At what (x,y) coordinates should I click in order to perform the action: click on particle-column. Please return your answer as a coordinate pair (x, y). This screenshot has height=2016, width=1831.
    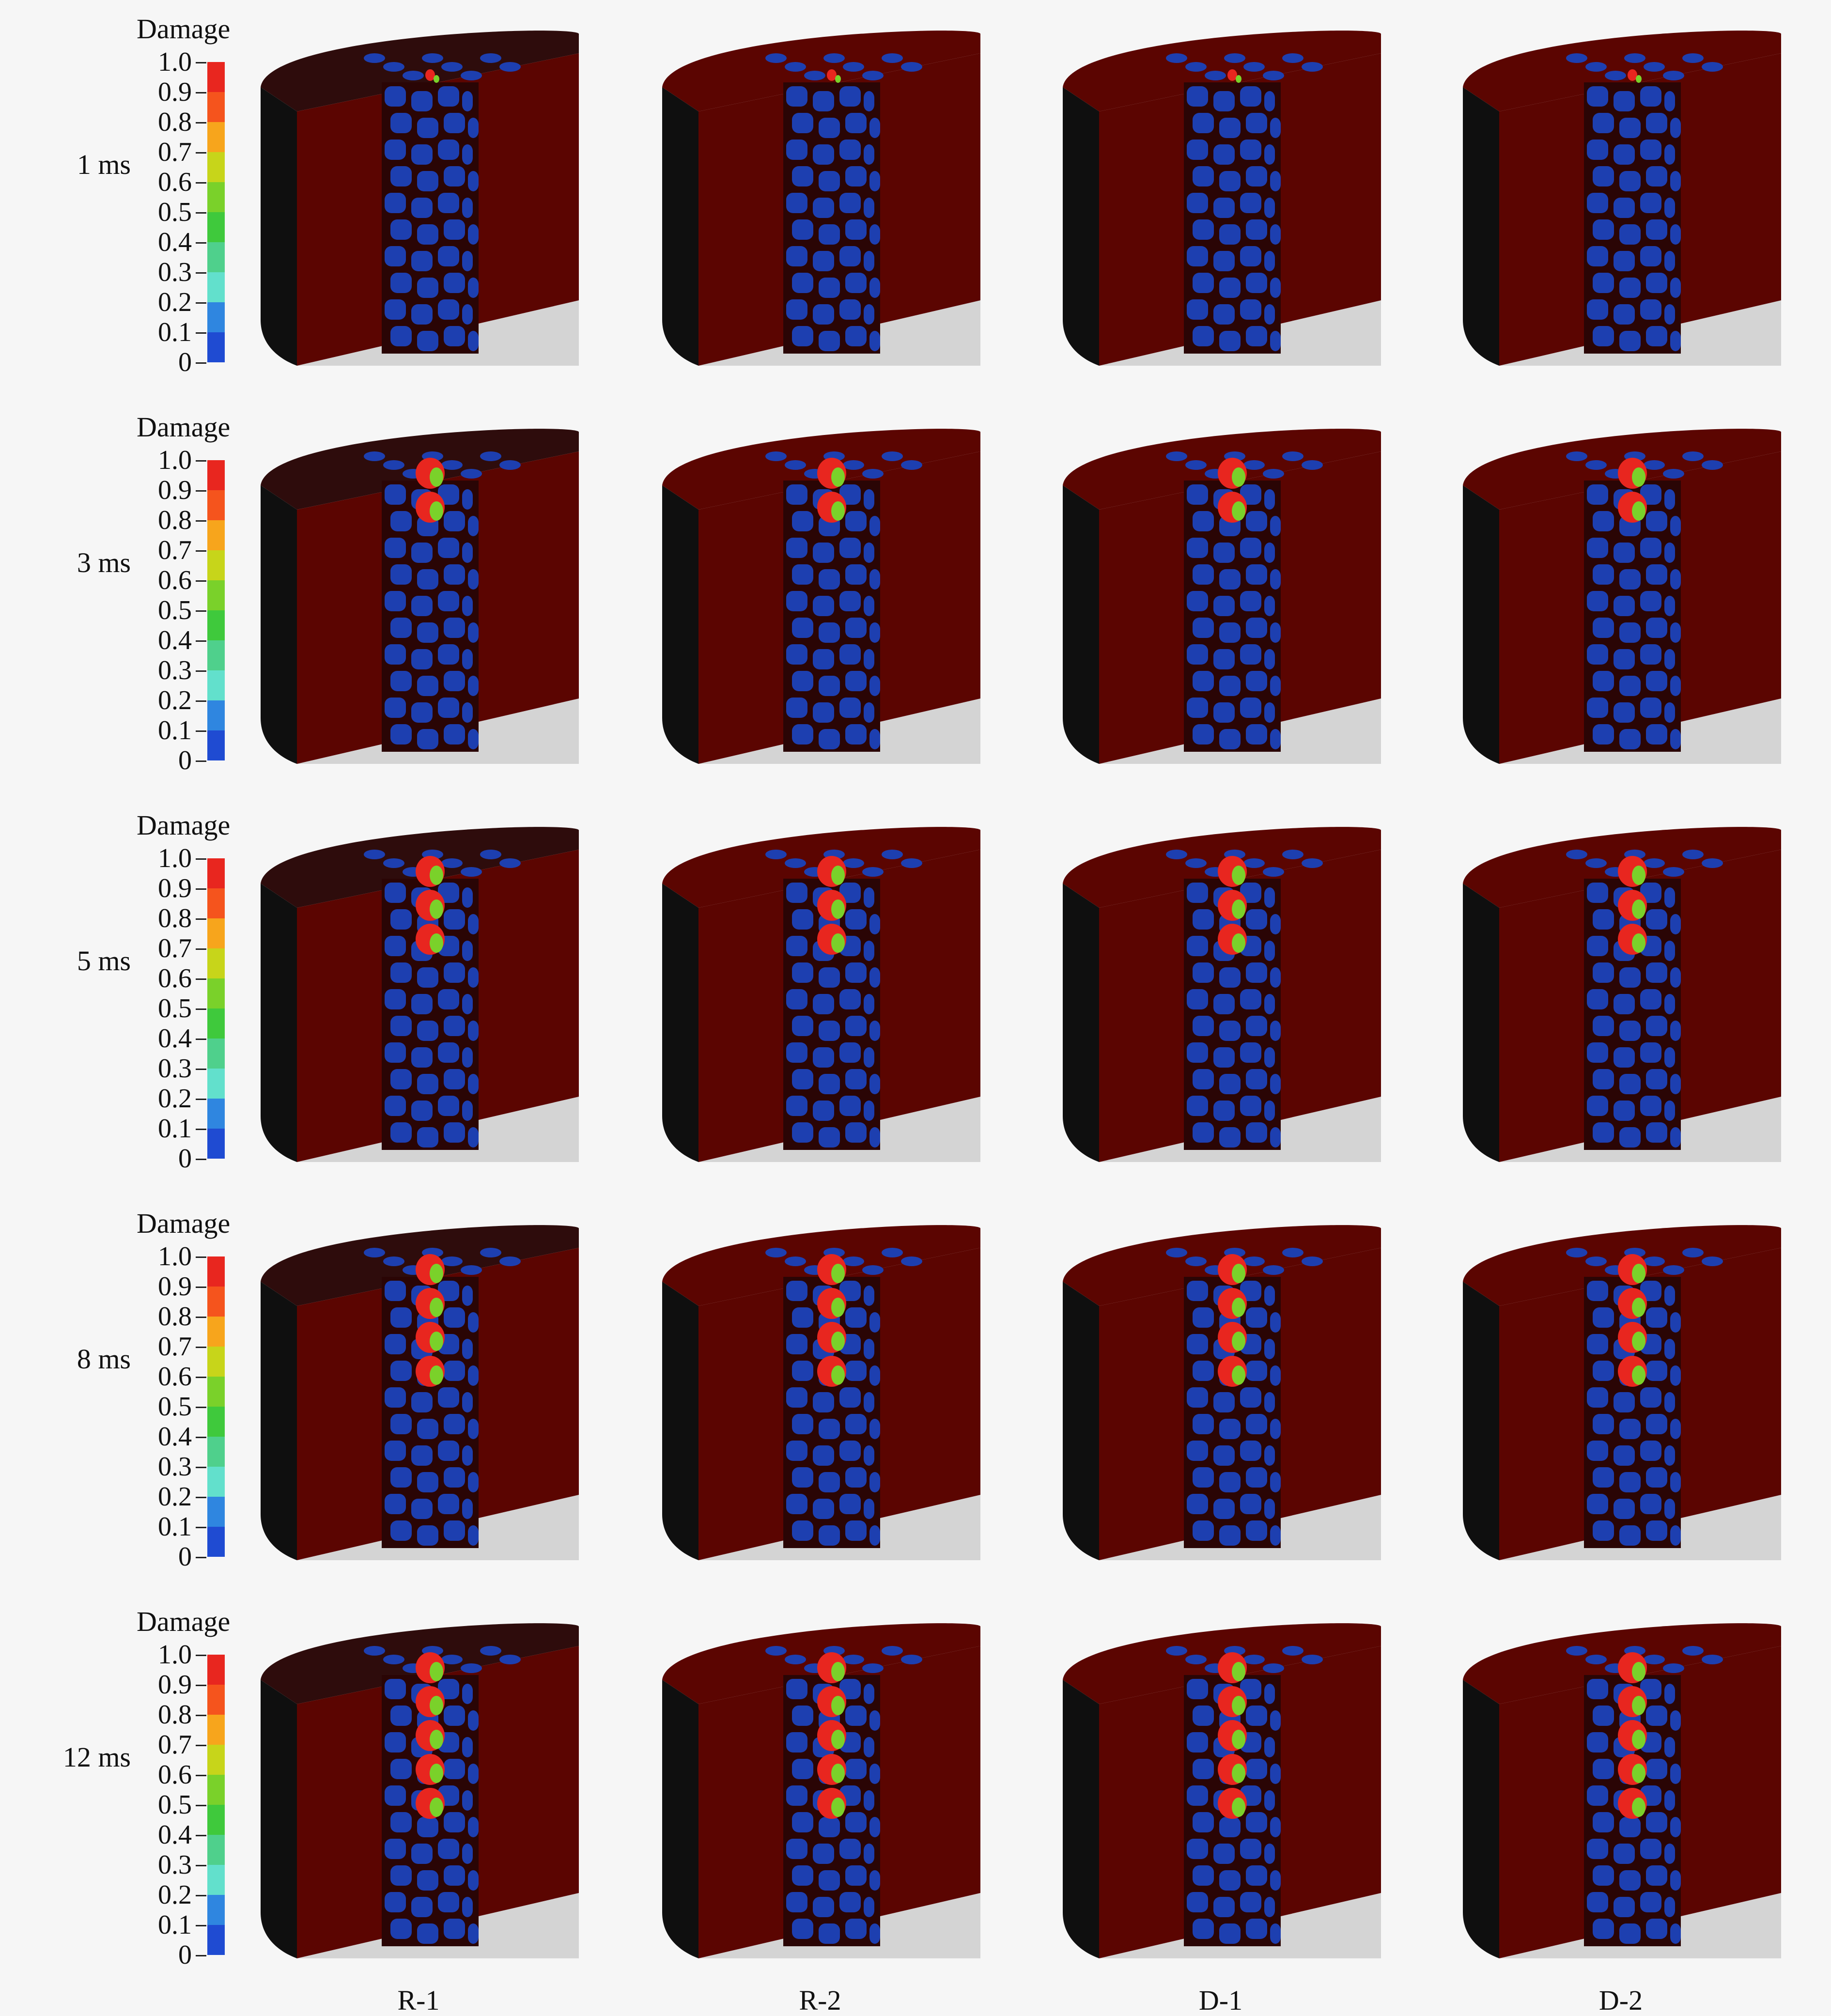
    Looking at the image, I should click on (831, 218).